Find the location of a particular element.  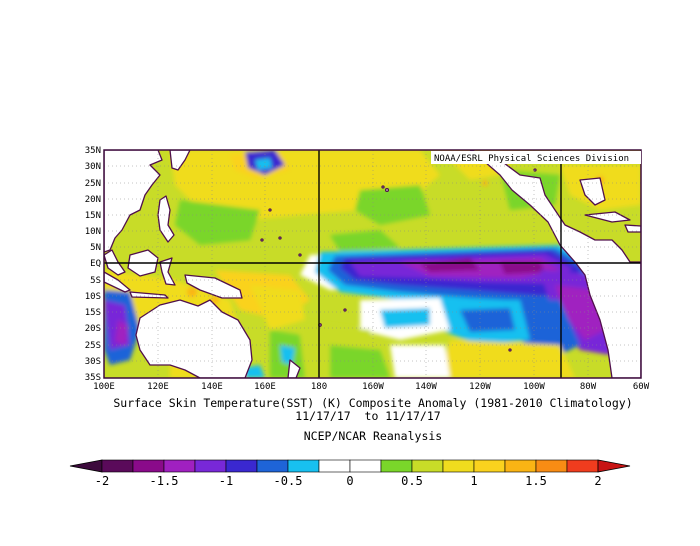

colorbar-label: -2 is located at coordinates (102, 481).